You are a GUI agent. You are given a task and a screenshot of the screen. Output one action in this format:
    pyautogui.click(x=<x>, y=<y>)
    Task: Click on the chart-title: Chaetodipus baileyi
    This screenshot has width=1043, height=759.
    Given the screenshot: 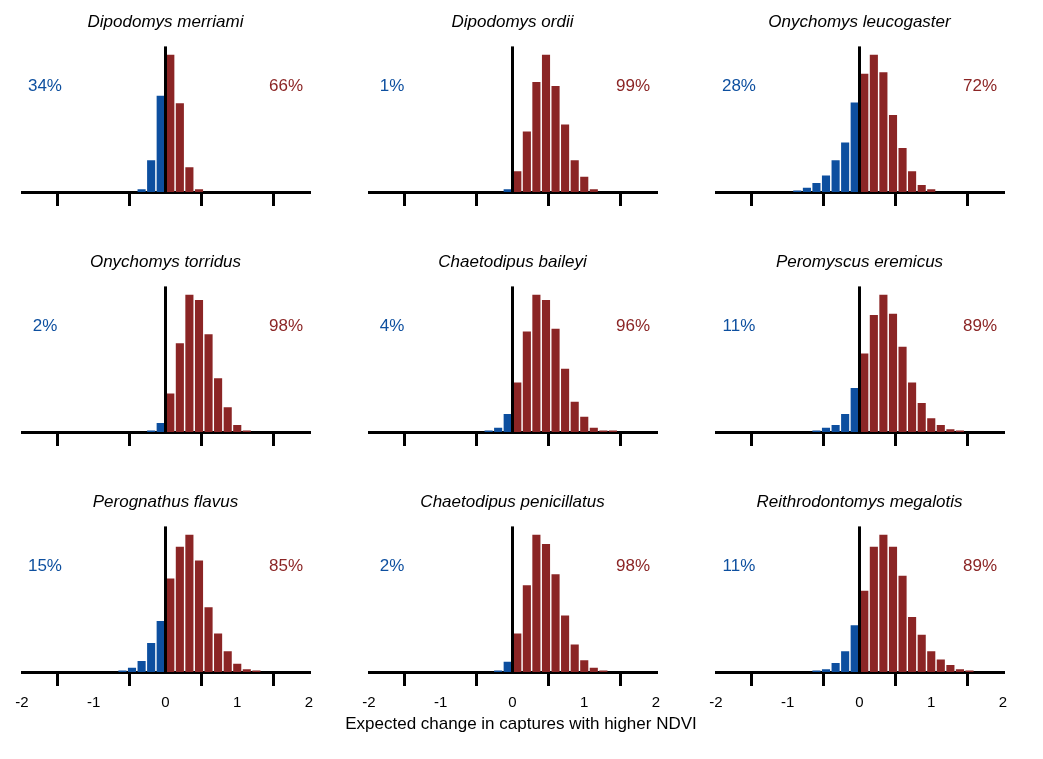 What is the action you would take?
    pyautogui.click(x=513, y=261)
    